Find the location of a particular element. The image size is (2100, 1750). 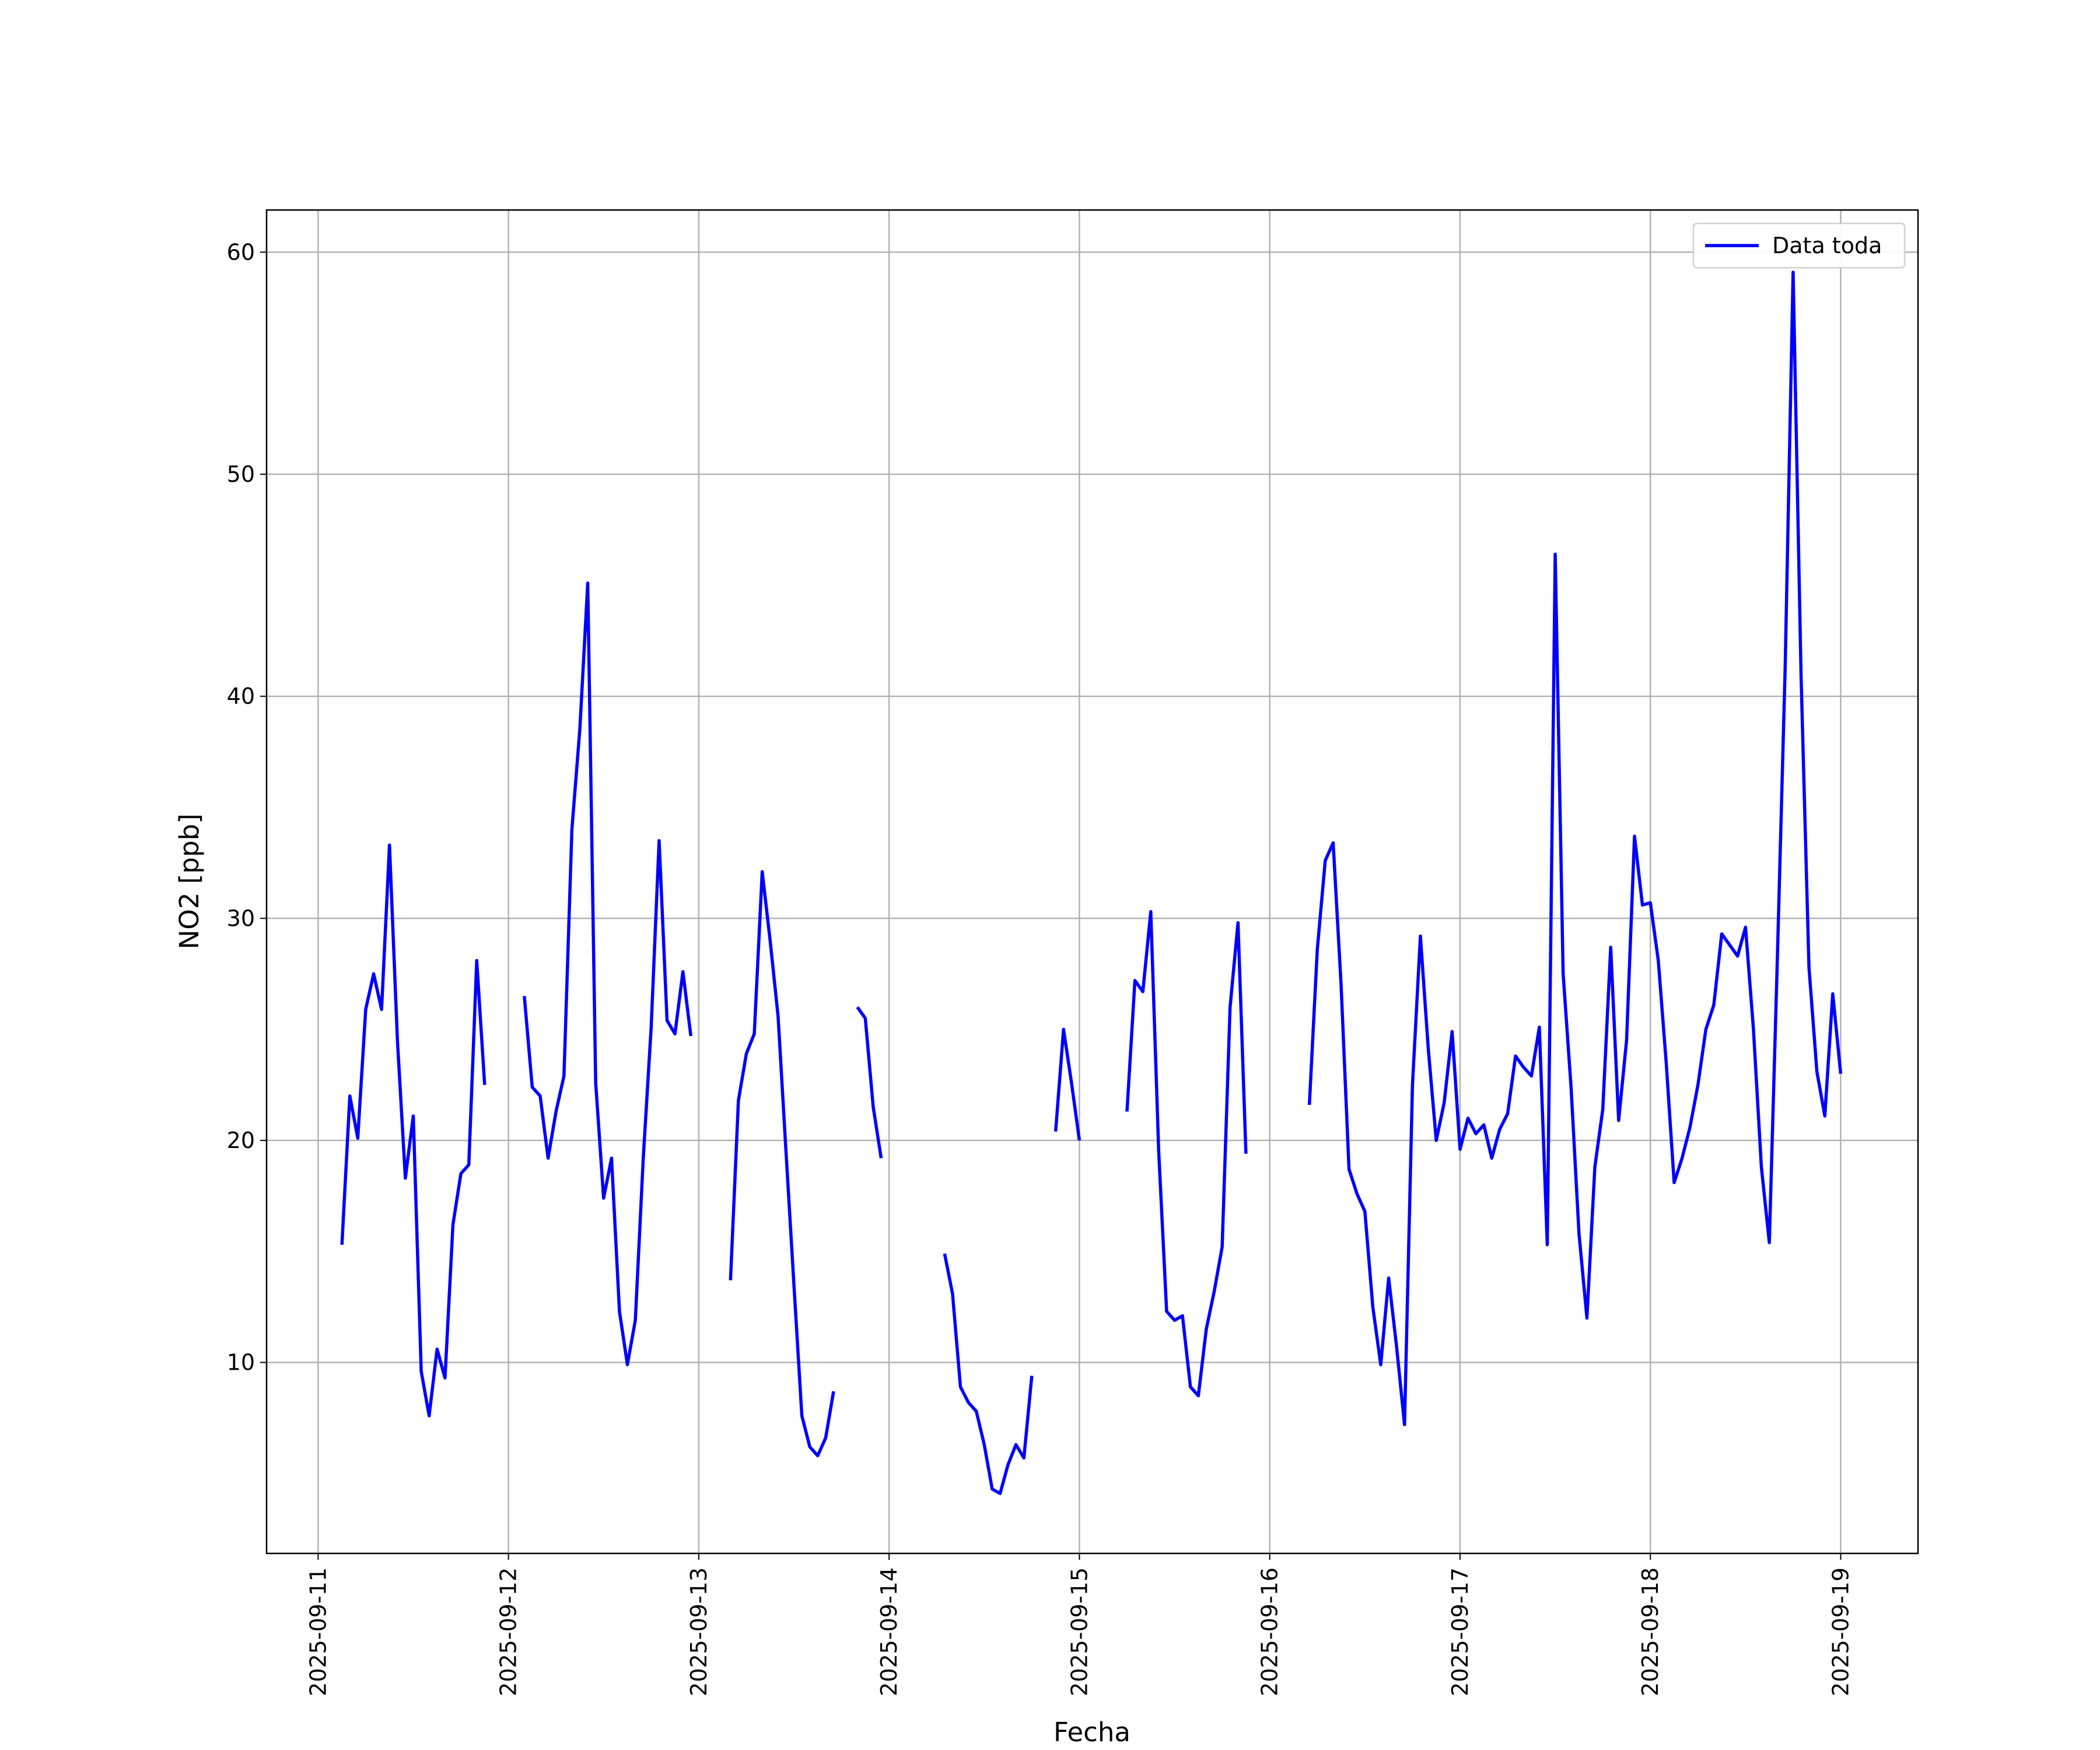

y-tick-label: 50 is located at coordinates (241, 474).